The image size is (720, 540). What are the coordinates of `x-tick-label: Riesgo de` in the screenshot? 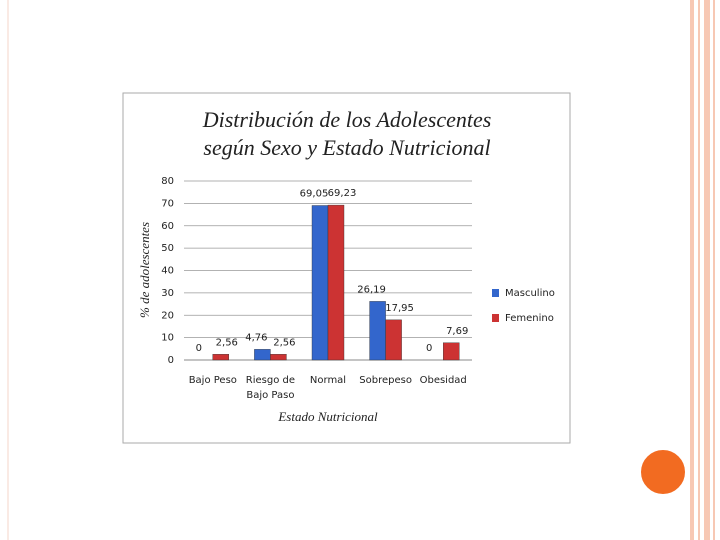 It's located at (270, 380).